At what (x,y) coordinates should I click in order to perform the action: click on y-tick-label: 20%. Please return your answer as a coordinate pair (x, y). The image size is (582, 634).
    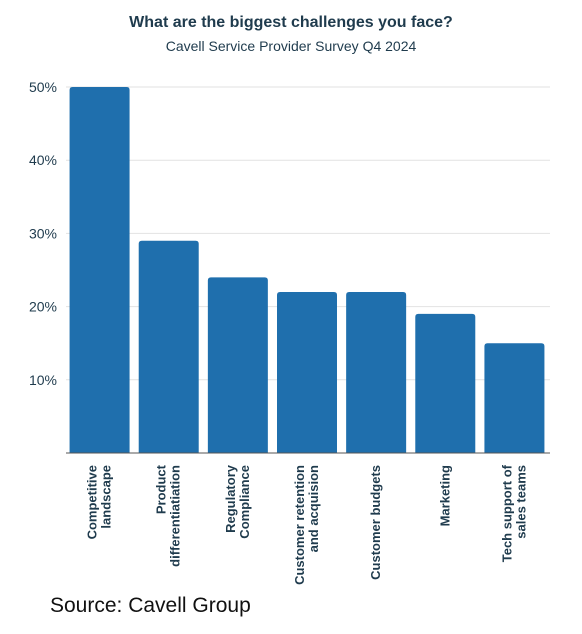
    Looking at the image, I should click on (43, 307).